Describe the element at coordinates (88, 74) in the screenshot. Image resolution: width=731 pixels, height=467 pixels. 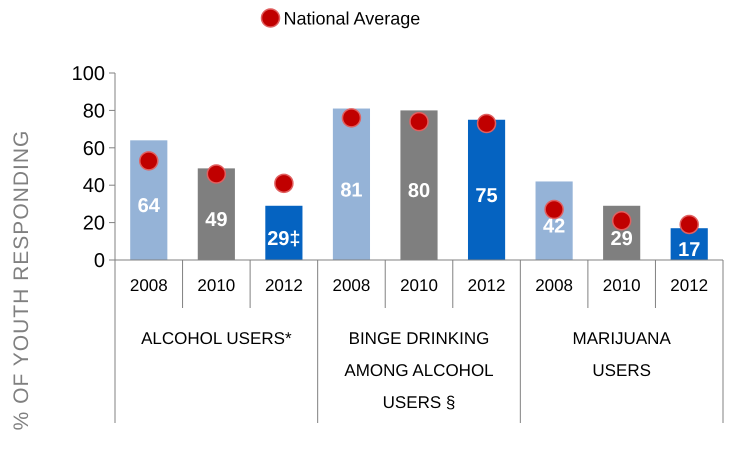
I see `y-tick-label: 100` at that location.